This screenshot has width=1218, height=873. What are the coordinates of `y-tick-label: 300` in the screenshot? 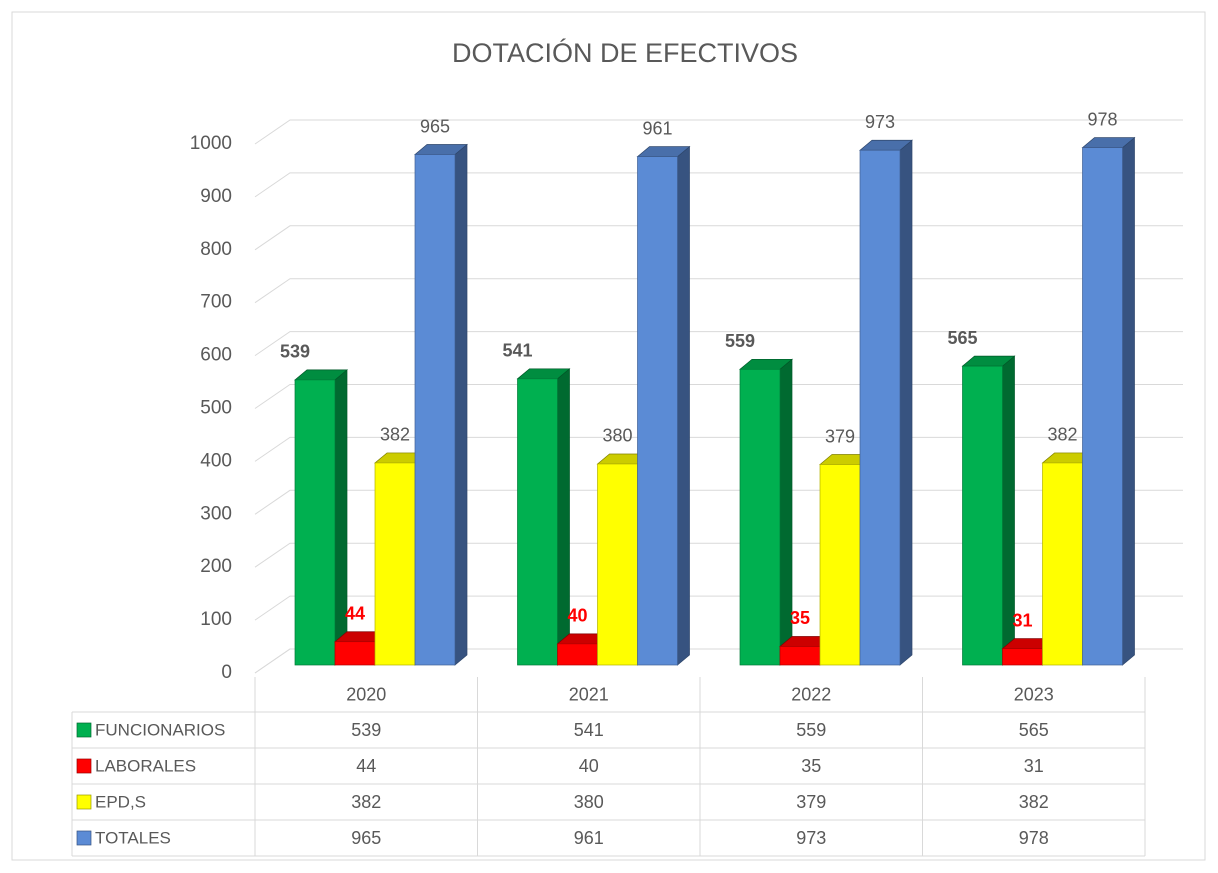 It's located at (216, 513).